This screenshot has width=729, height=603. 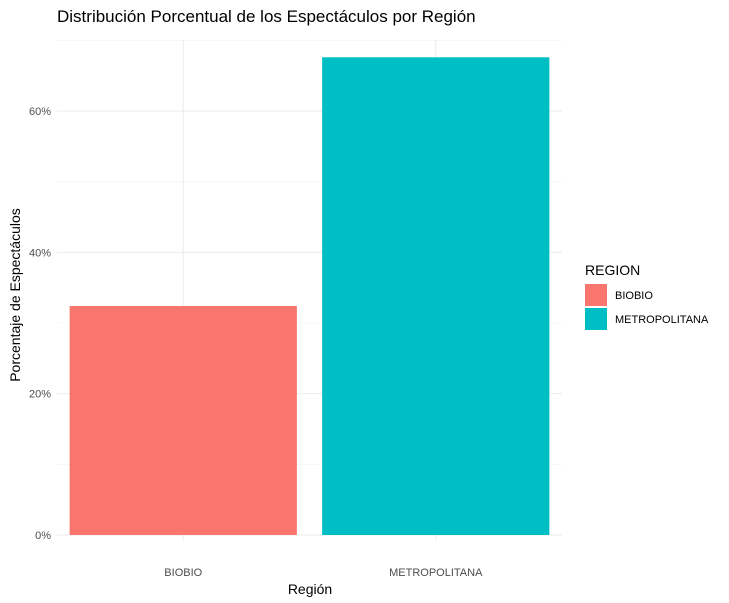 What do you see at coordinates (40, 112) in the screenshot?
I see `y-tick-label: 60%` at bounding box center [40, 112].